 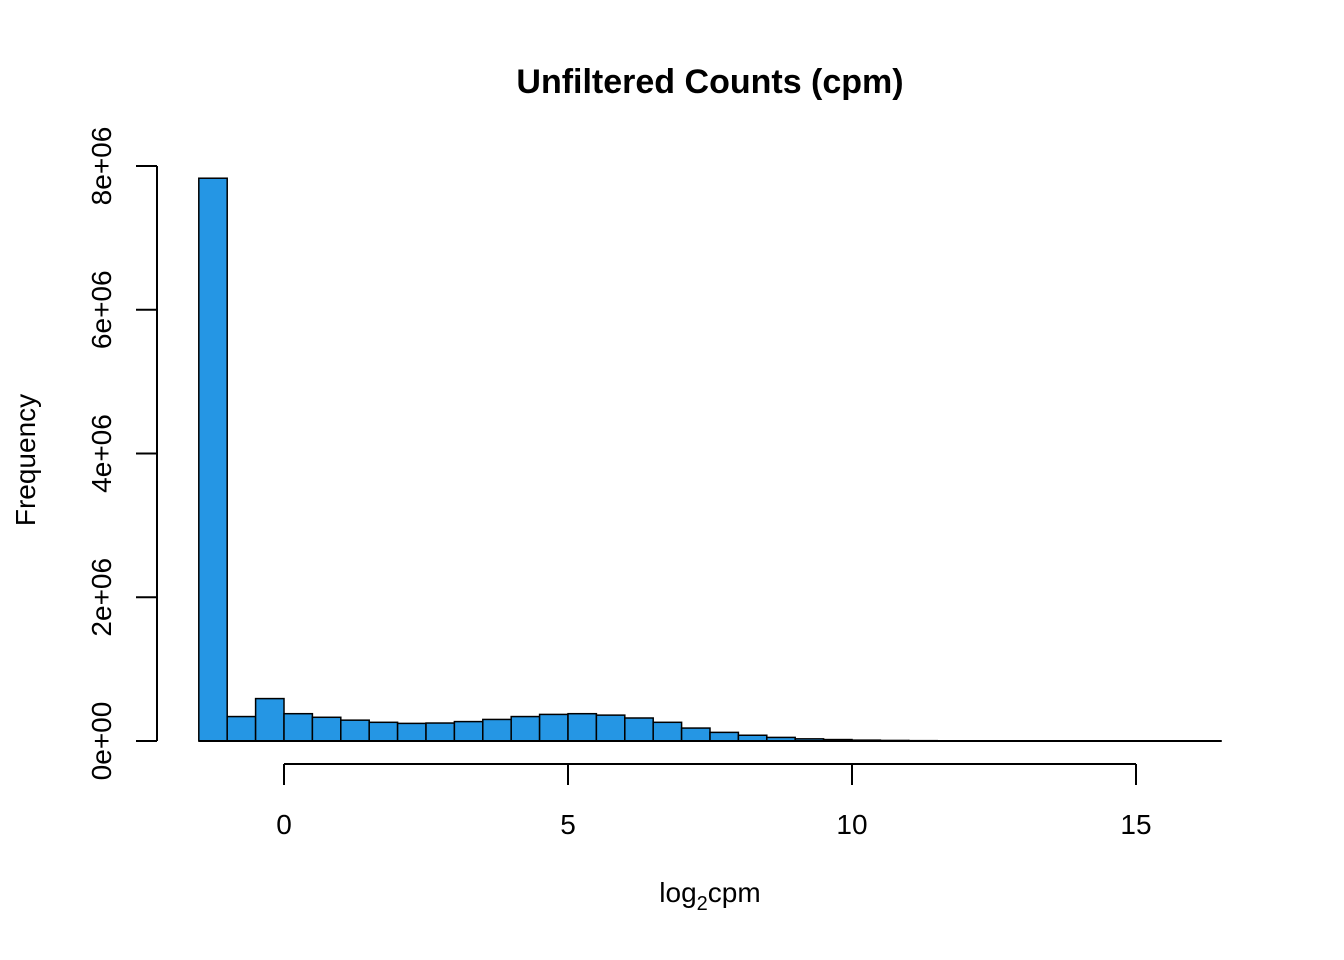 What do you see at coordinates (1135, 824) in the screenshot?
I see `x-tick-label: 15` at bounding box center [1135, 824].